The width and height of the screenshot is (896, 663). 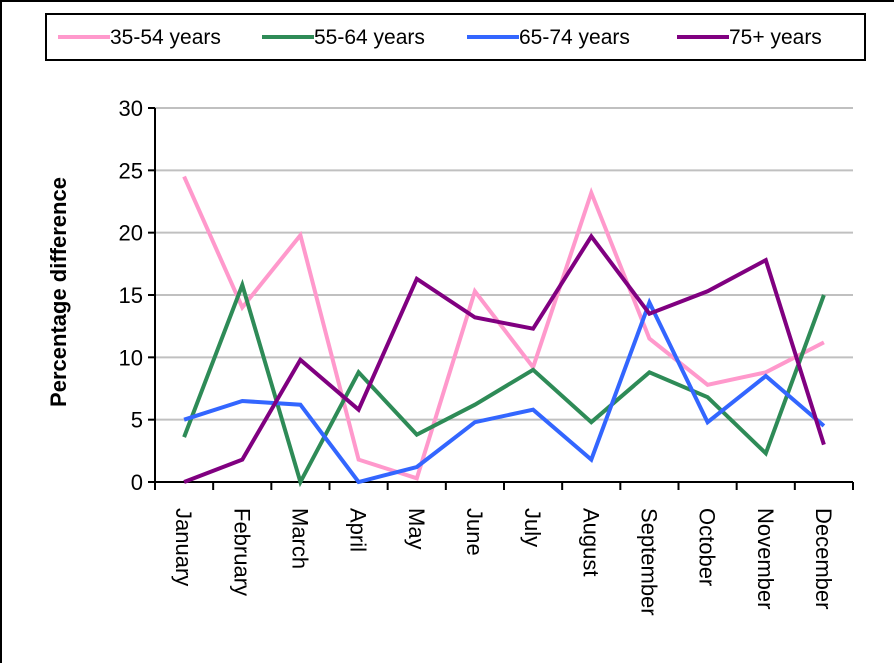 I want to click on x-tick-label: August, so click(x=590, y=542).